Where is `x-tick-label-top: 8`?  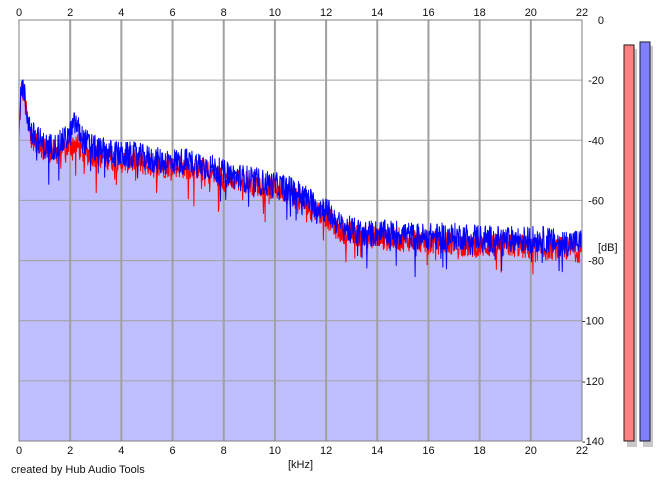 x-tick-label-top: 8 is located at coordinates (224, 13).